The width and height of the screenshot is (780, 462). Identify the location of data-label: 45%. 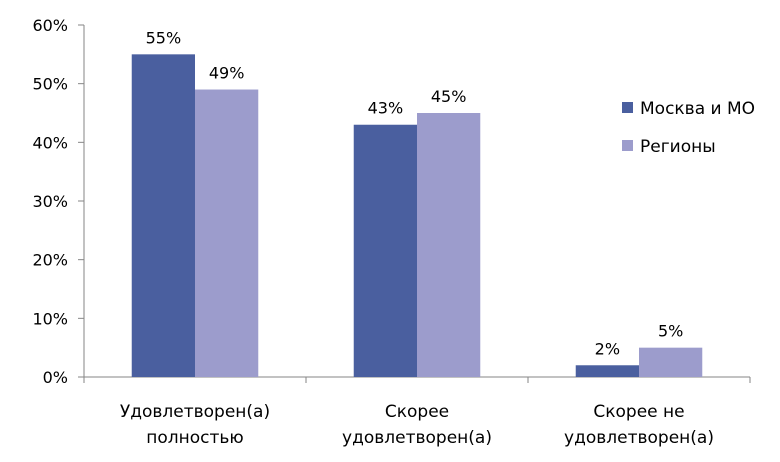
(449, 96).